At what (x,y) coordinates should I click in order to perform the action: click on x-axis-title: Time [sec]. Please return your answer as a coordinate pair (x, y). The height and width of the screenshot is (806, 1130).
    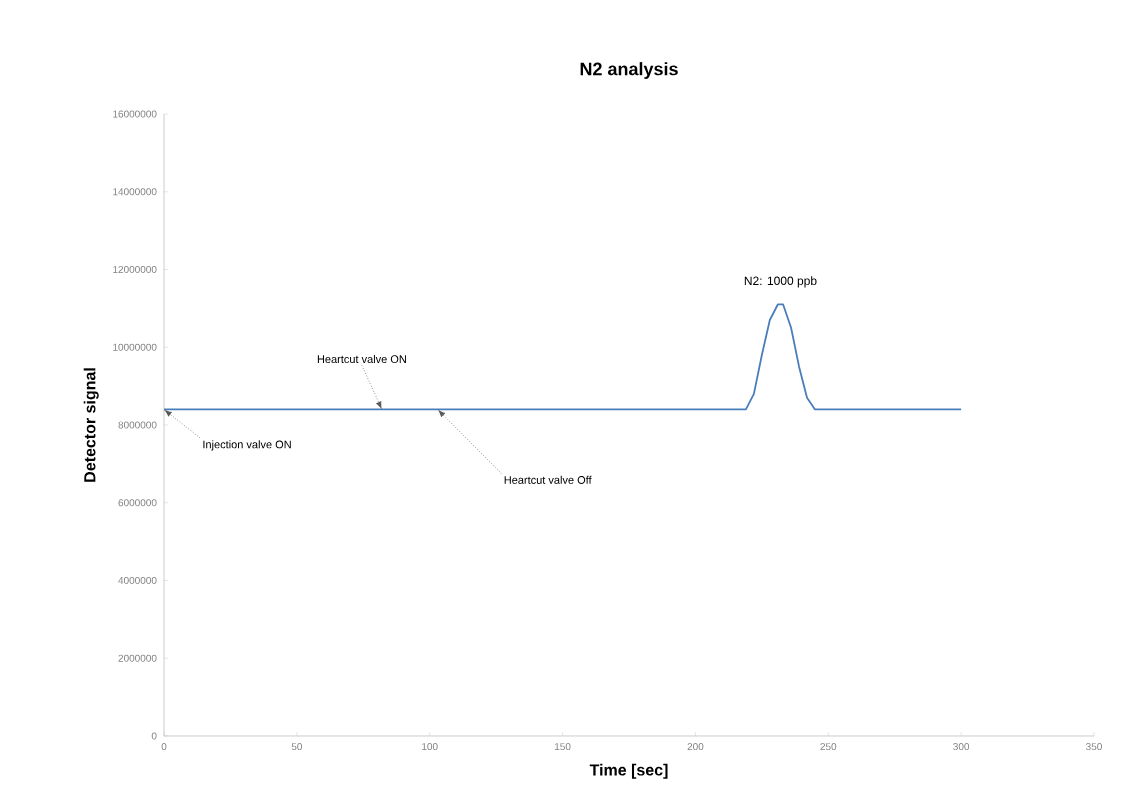
    Looking at the image, I should click on (628, 771).